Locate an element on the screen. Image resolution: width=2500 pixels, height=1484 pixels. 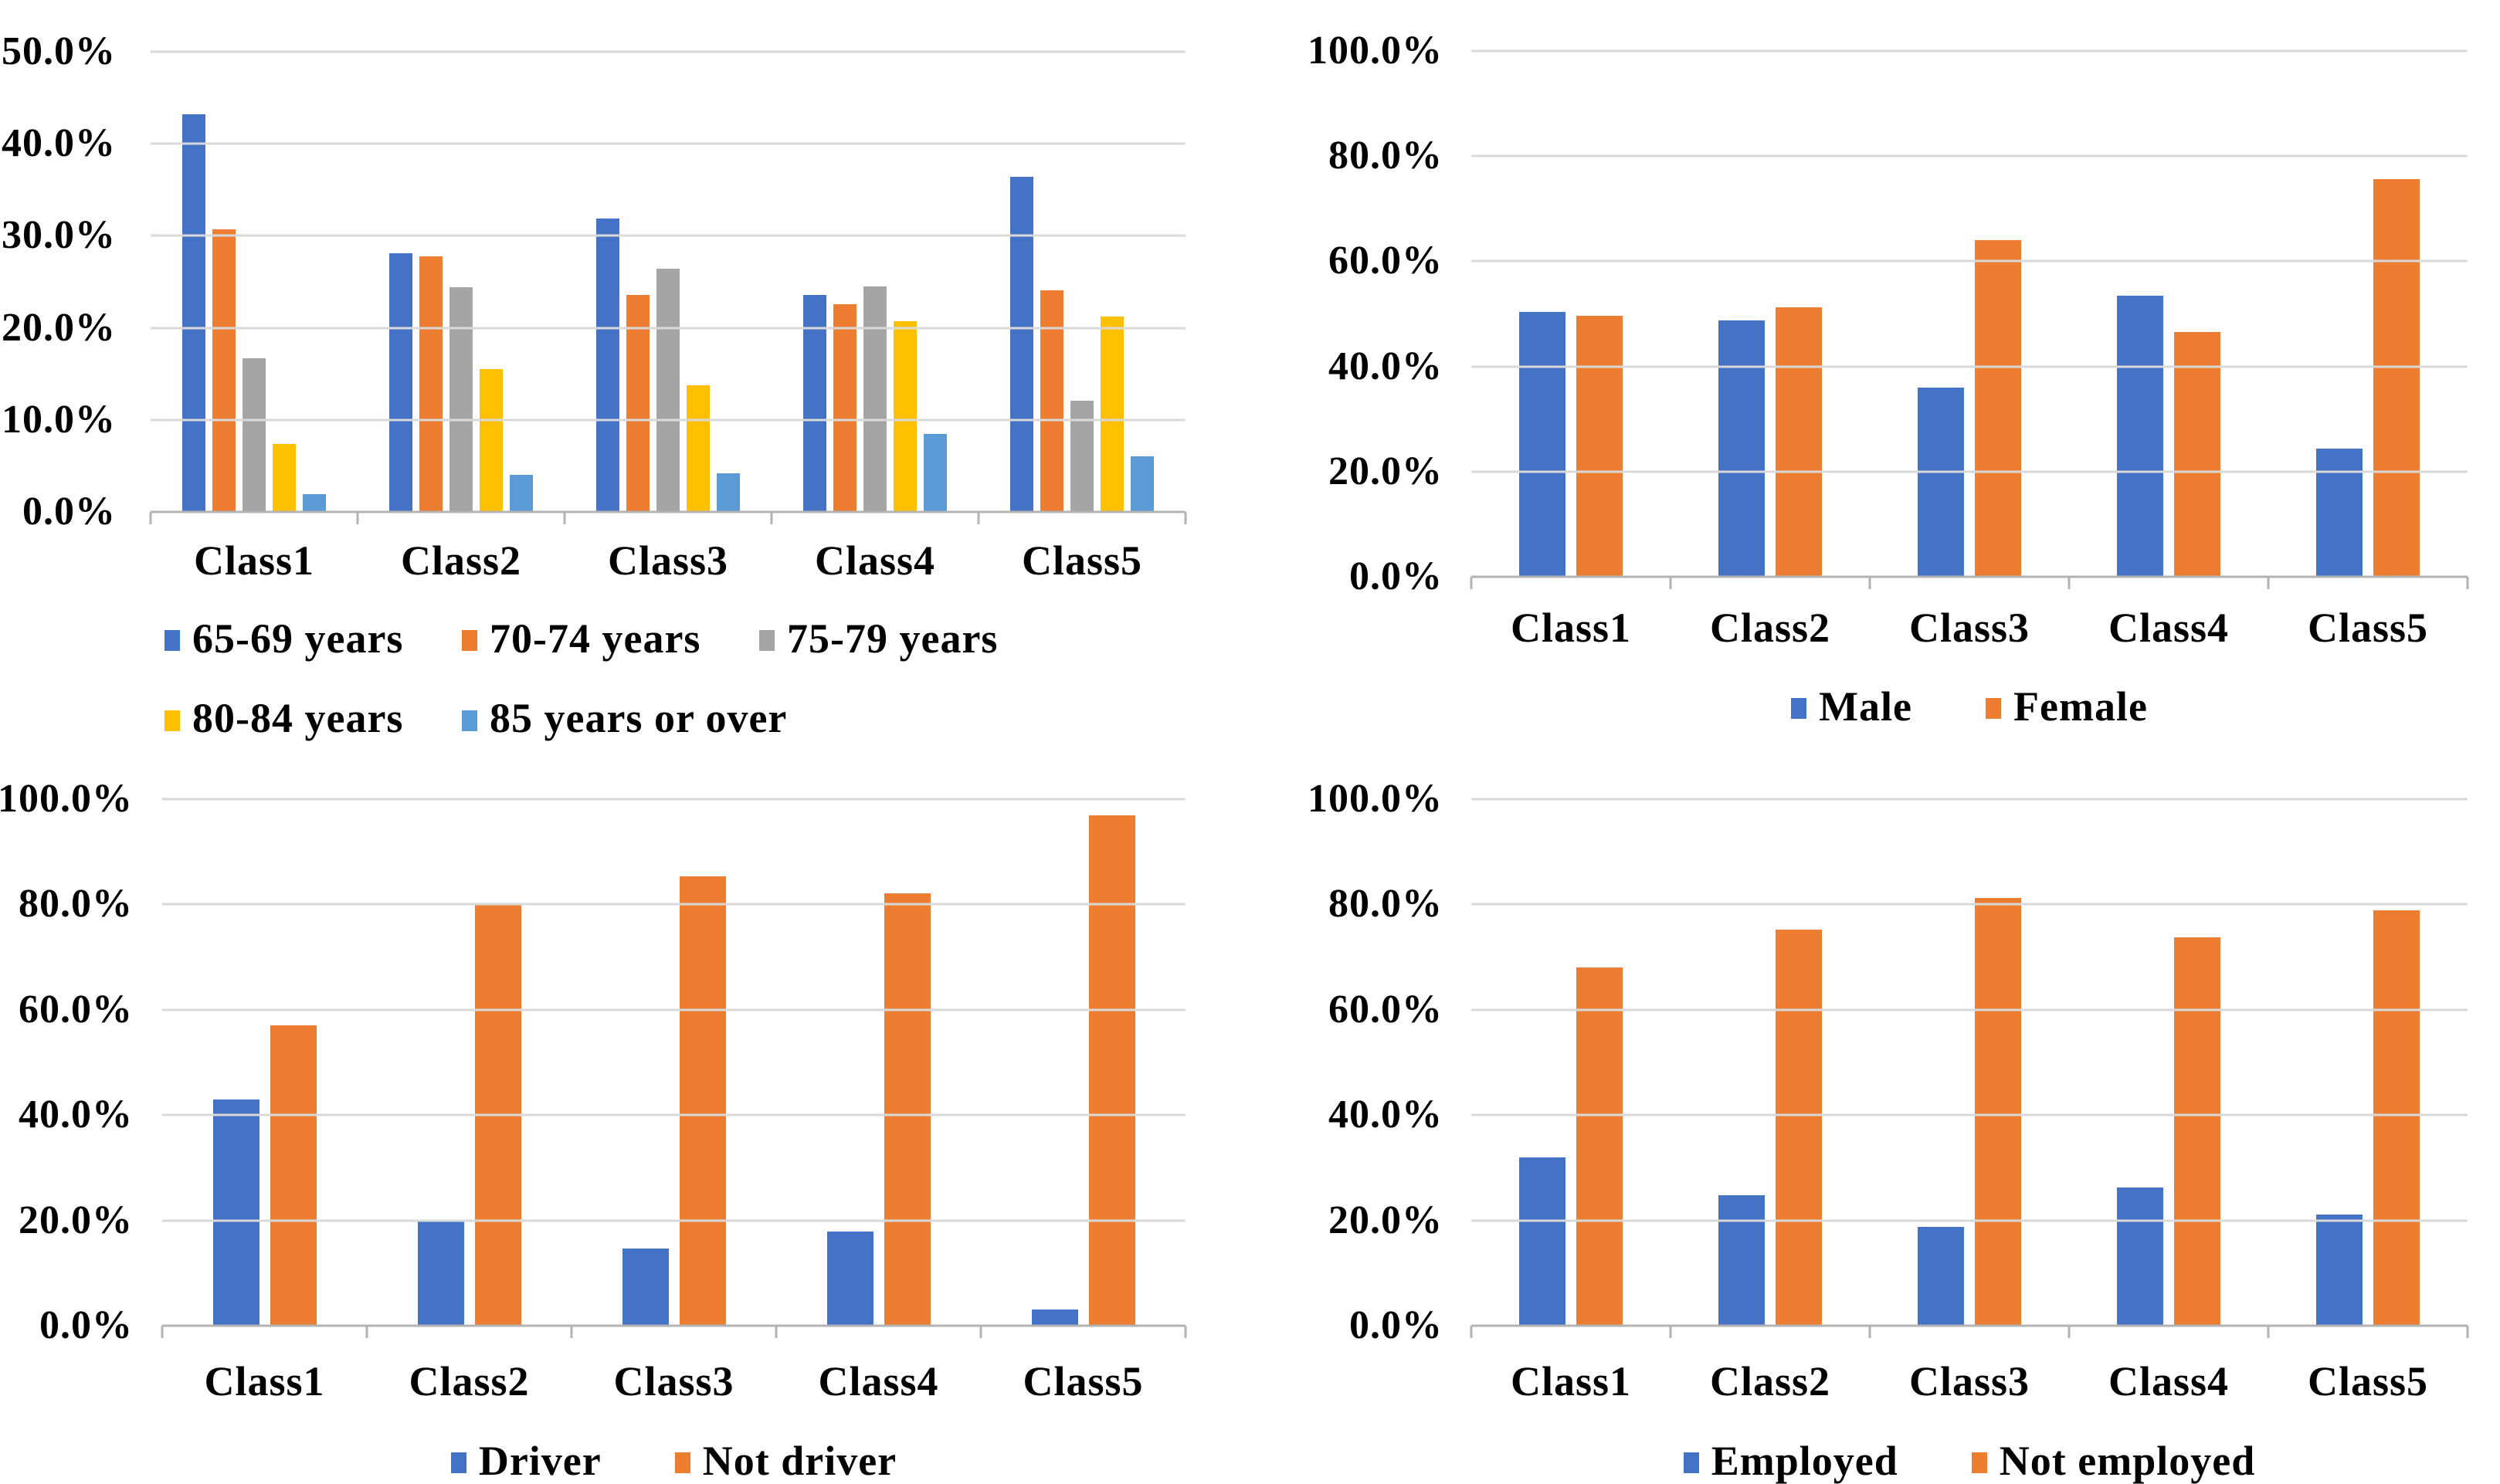
bar-75-79-years-class2 is located at coordinates (461, 399).